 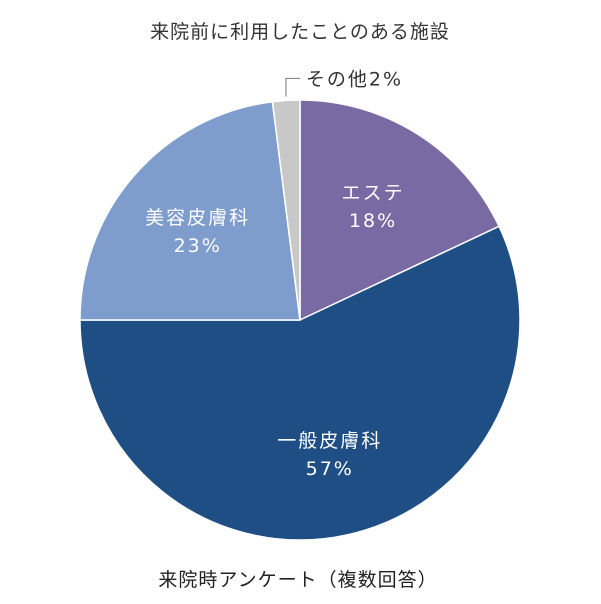 I want to click on label-other: その他2%, so click(x=354, y=79).